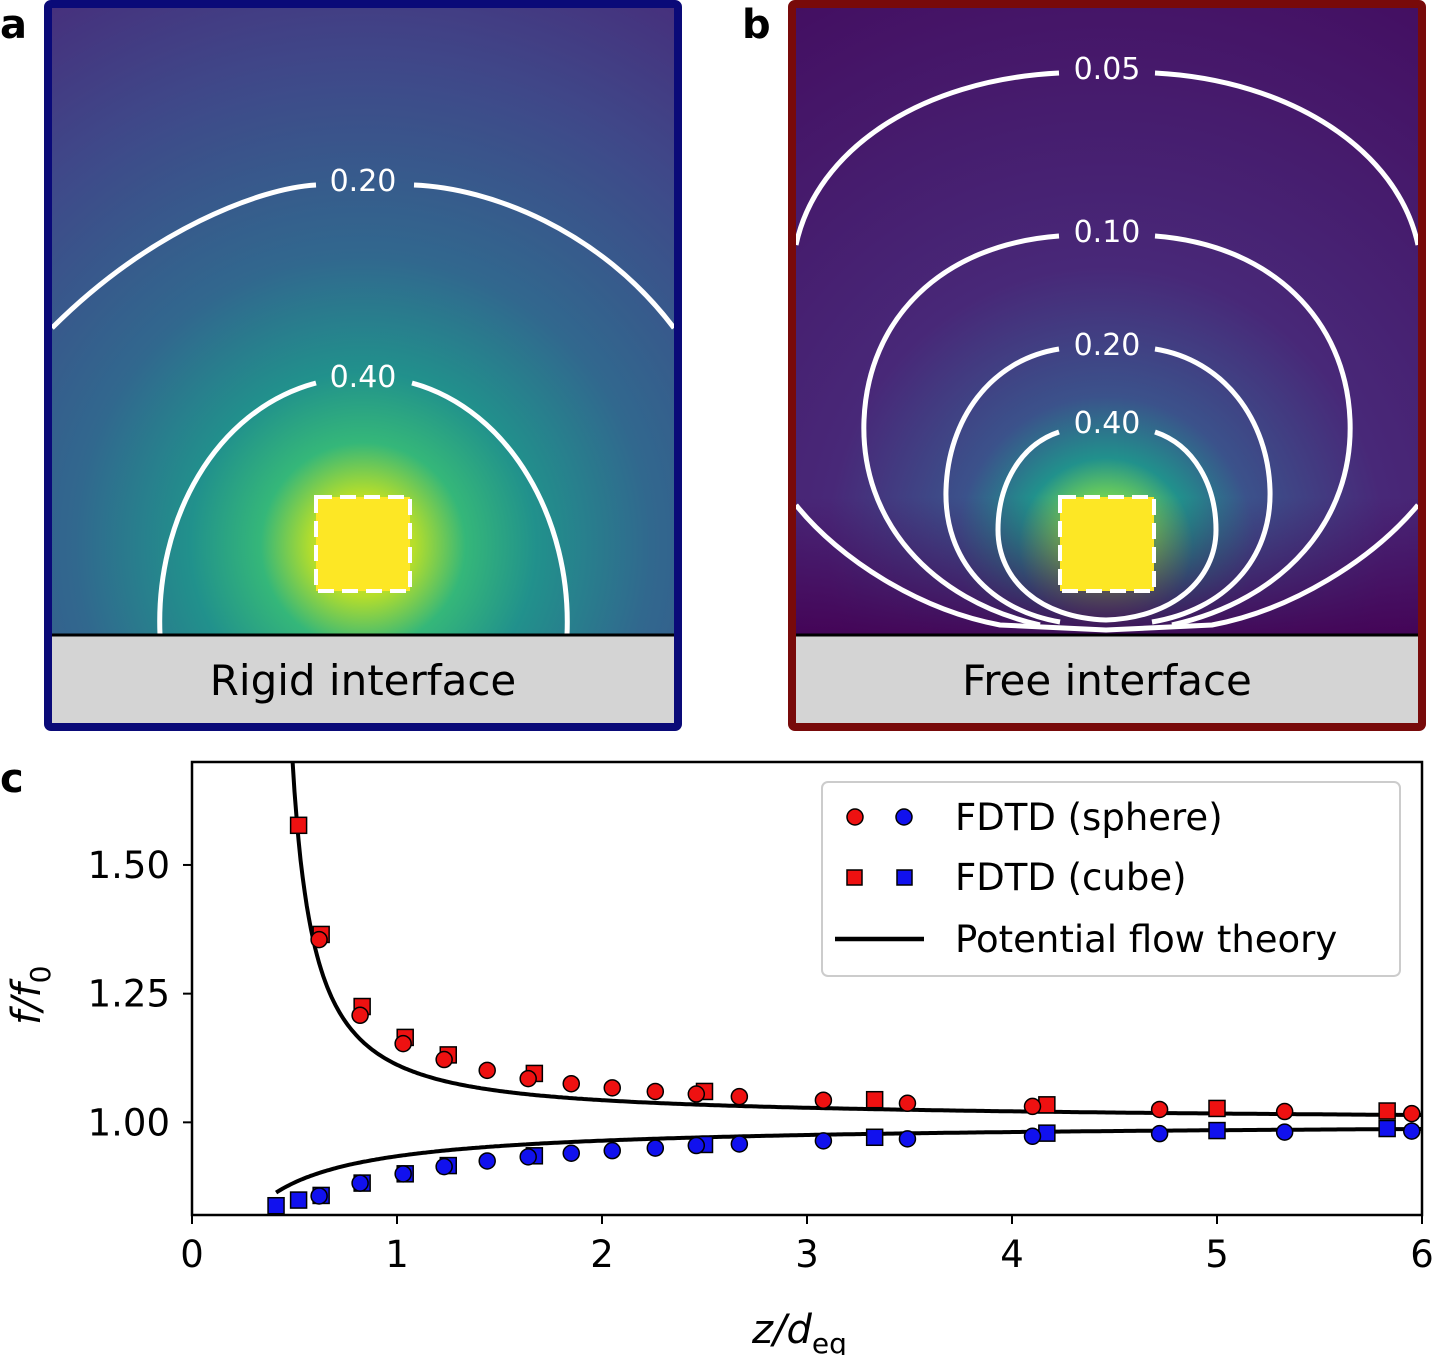  I want to click on legend-label-sphere: FDTD (sphere), so click(1089, 817).